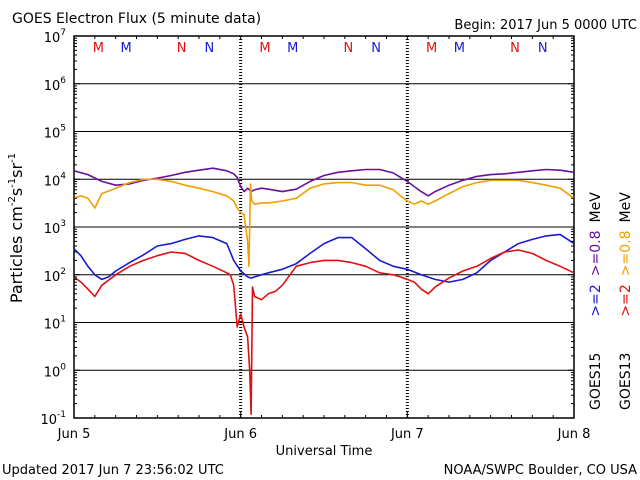 This screenshot has width=640, height=480. I want to click on y-axis-label: Particles cm-2s-1sr-1, so click(16, 228).